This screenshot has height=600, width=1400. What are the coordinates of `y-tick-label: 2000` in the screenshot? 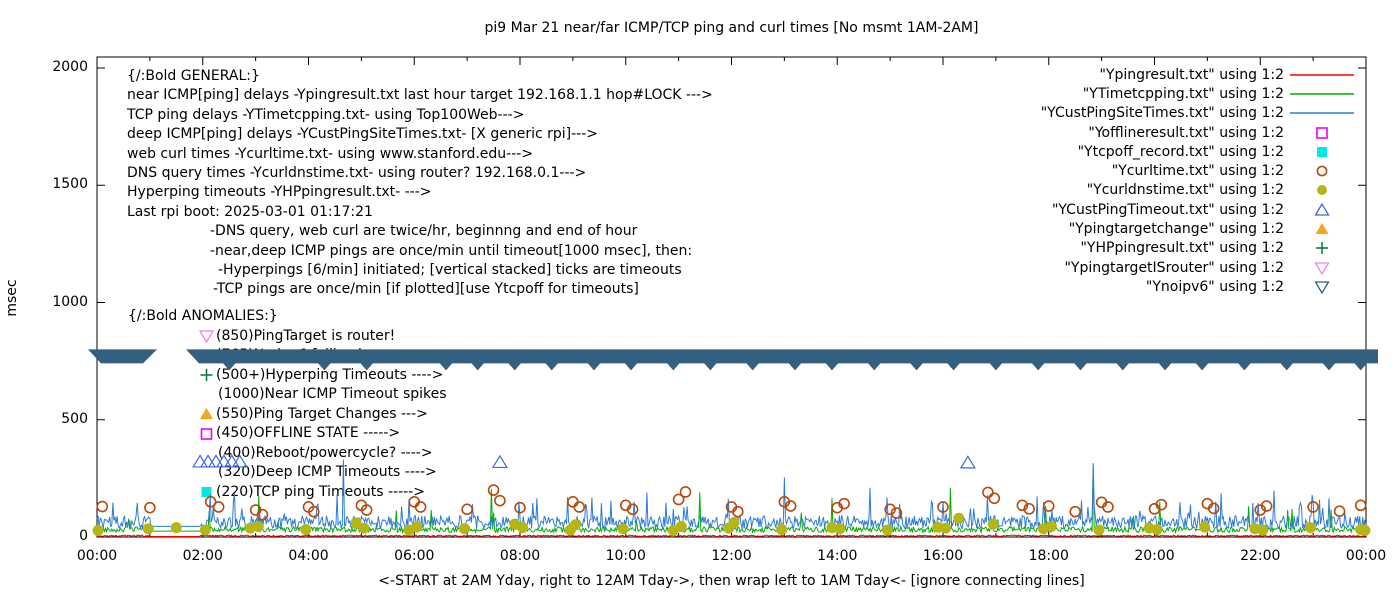 It's located at (70, 67).